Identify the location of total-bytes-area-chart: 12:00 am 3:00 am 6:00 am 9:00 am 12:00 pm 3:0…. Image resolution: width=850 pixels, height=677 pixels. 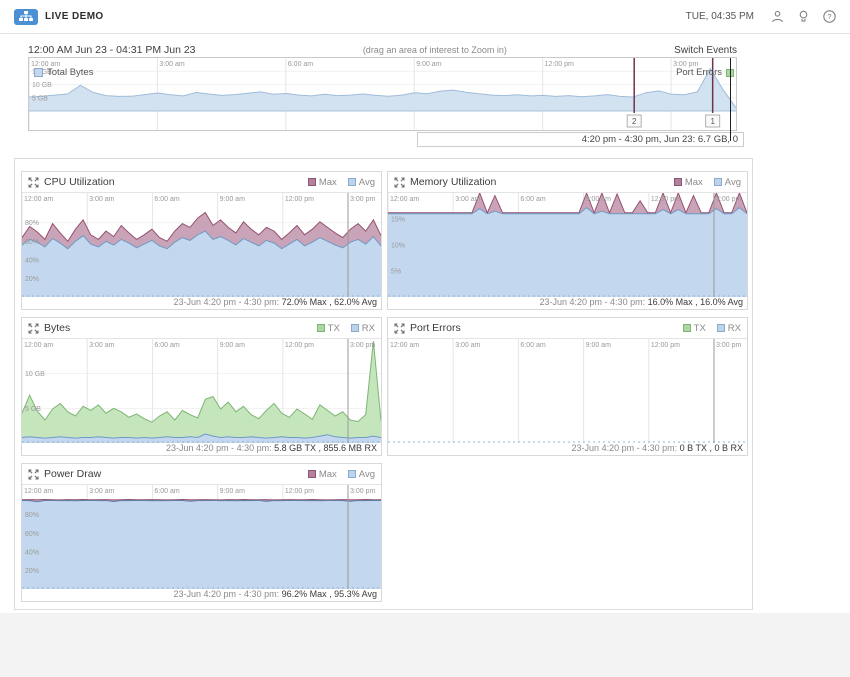
(382, 94).